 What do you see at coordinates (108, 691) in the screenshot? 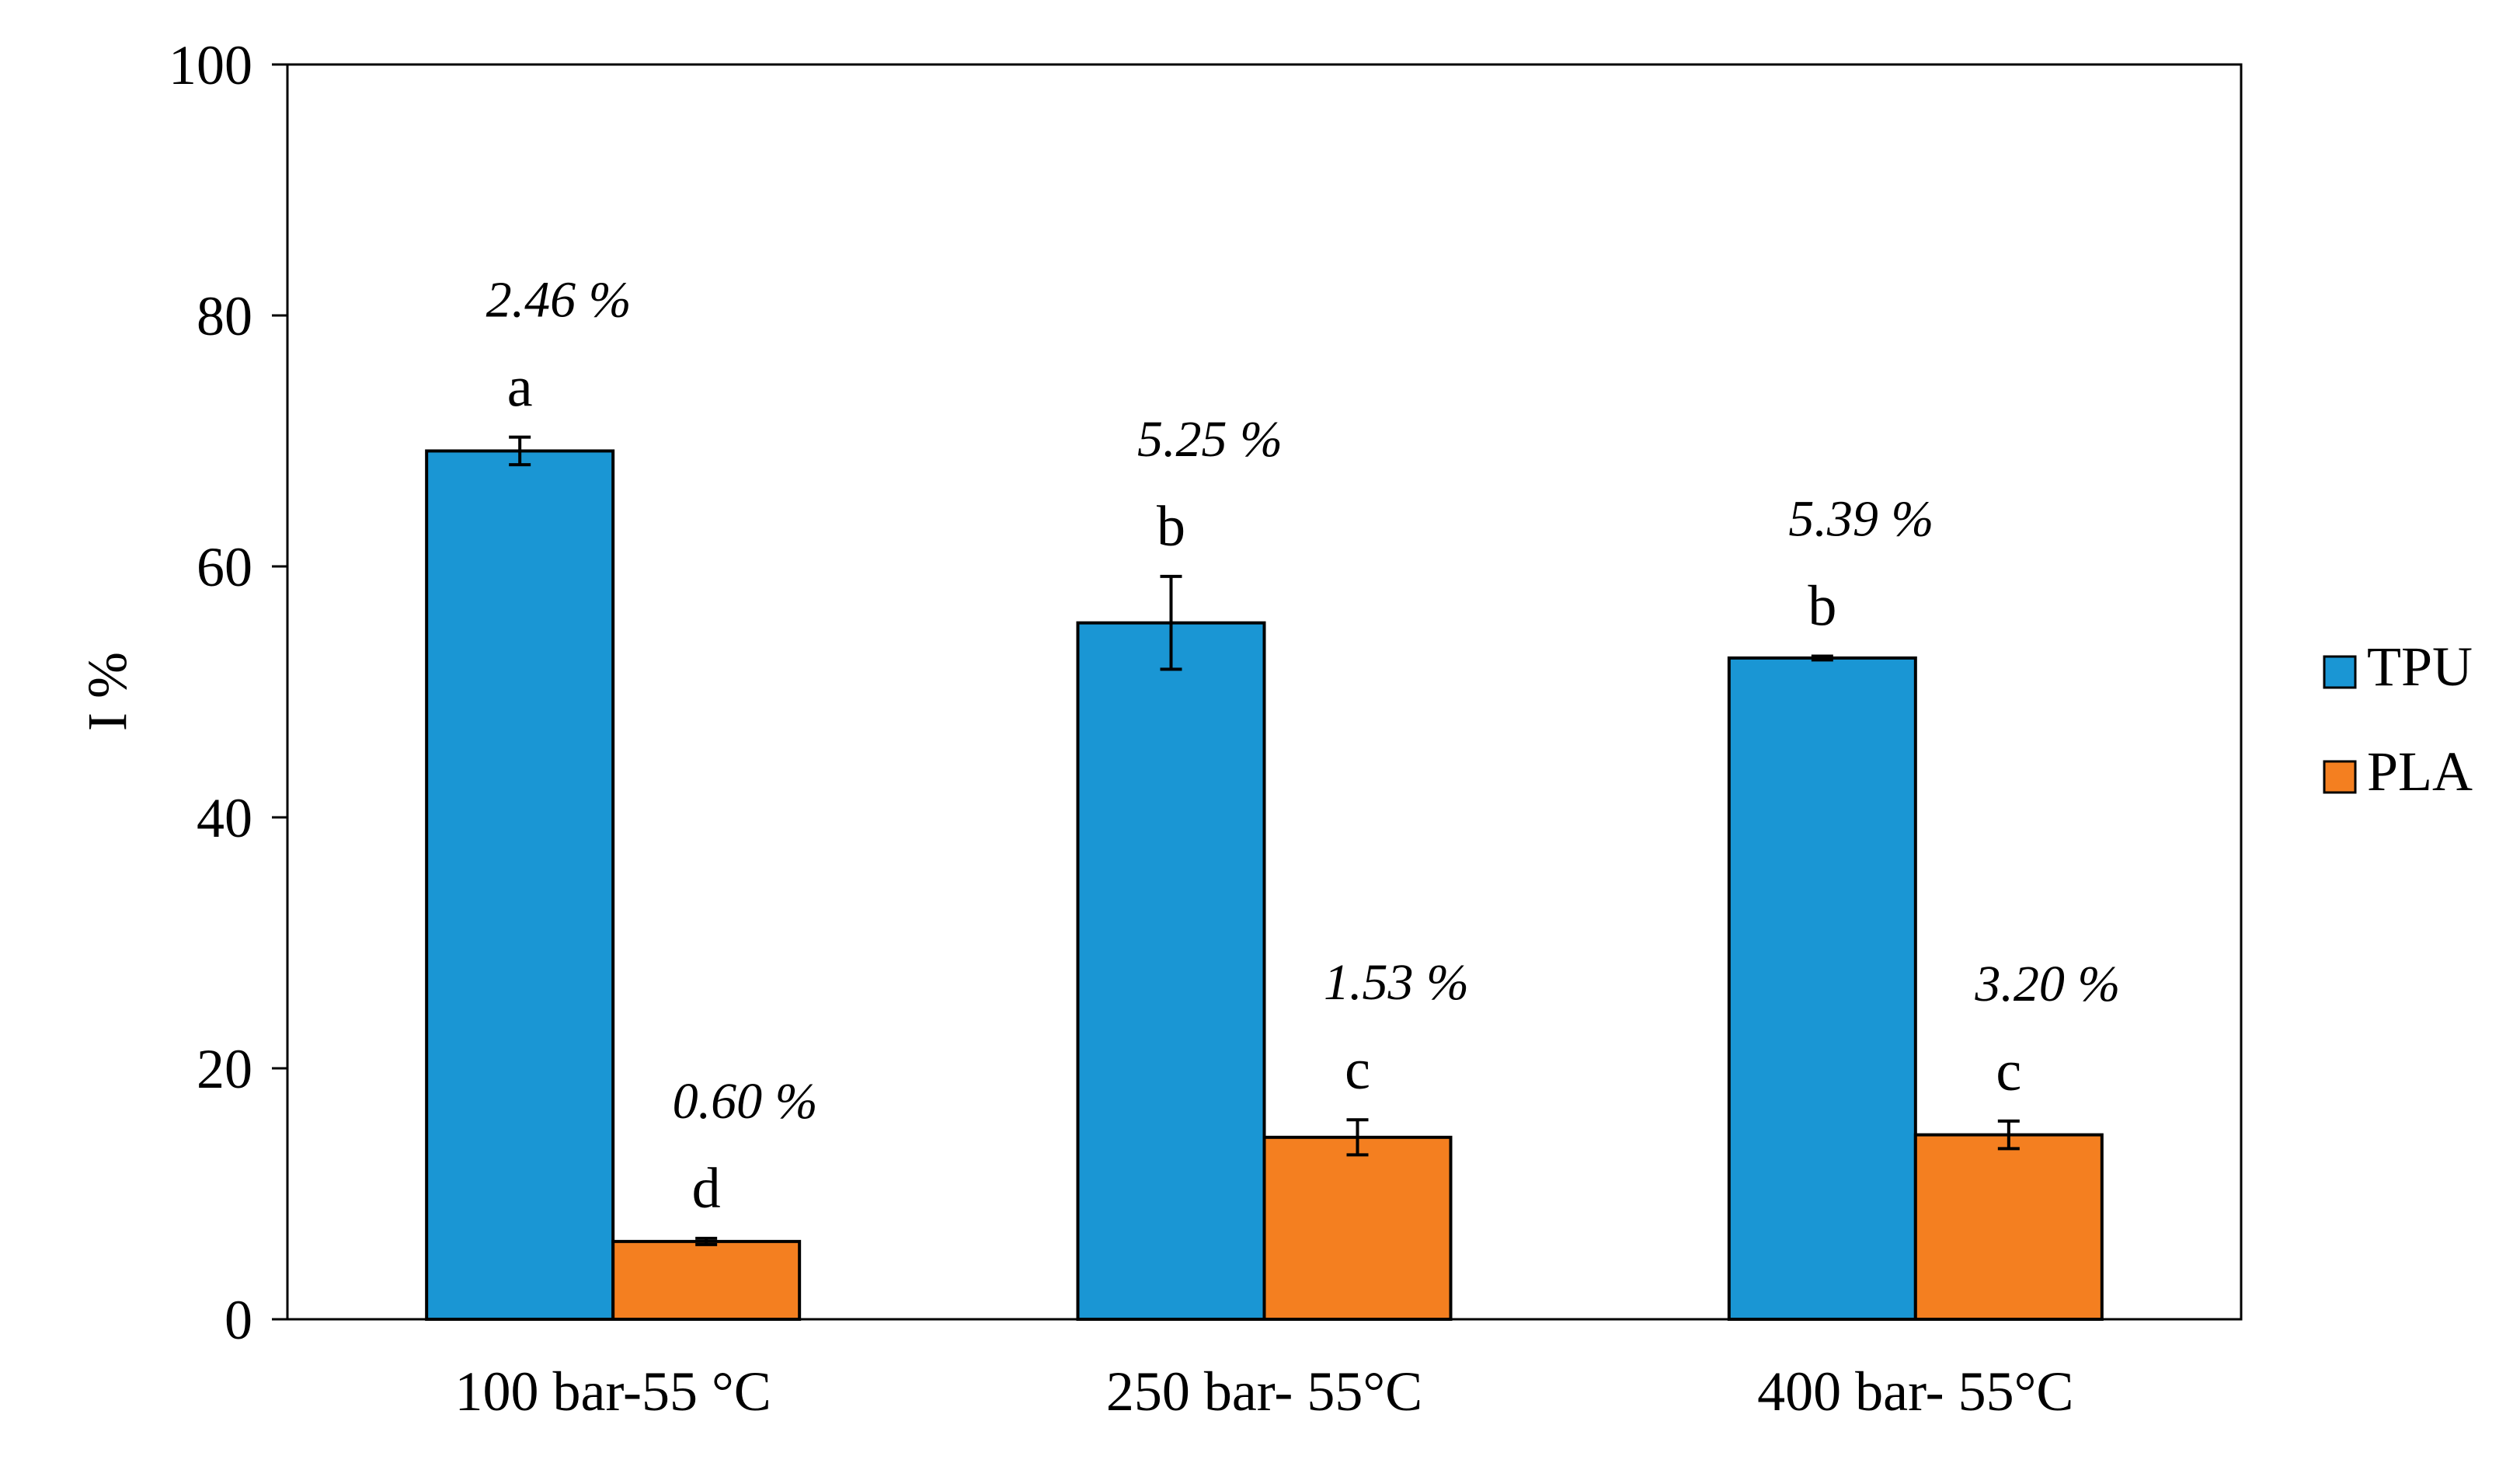
I see `y-axis-title: % I` at bounding box center [108, 691].